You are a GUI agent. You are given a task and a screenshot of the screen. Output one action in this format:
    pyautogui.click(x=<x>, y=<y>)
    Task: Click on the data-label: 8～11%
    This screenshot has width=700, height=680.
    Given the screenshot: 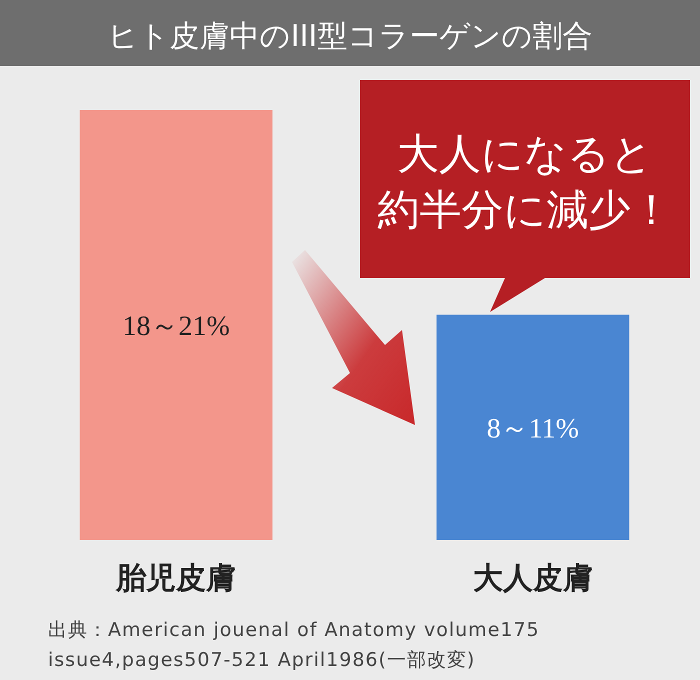 What is the action you would take?
    pyautogui.click(x=533, y=428)
    